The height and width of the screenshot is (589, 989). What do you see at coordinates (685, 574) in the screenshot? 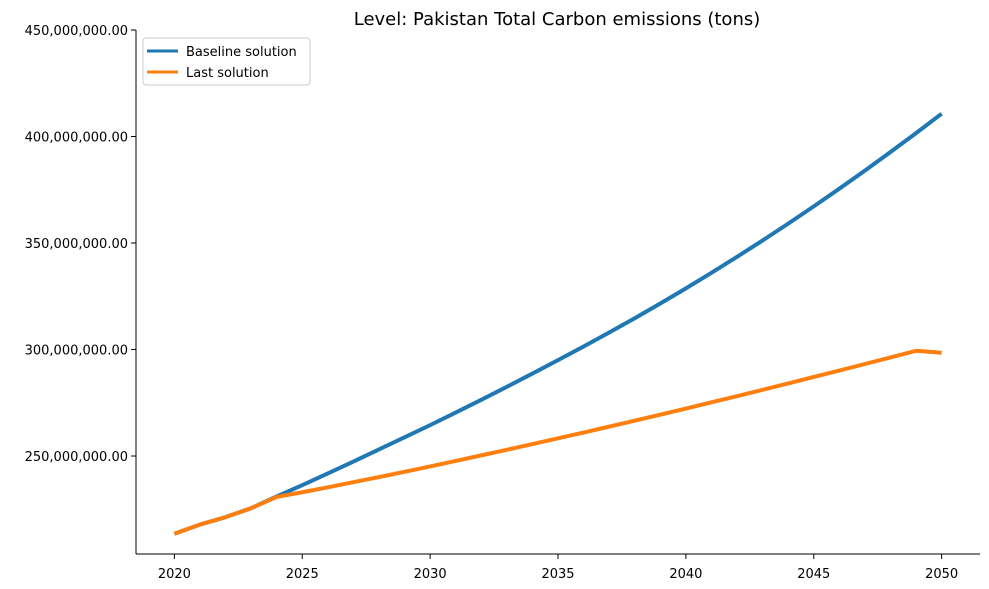
I see `x-tick-label: 2040` at bounding box center [685, 574].